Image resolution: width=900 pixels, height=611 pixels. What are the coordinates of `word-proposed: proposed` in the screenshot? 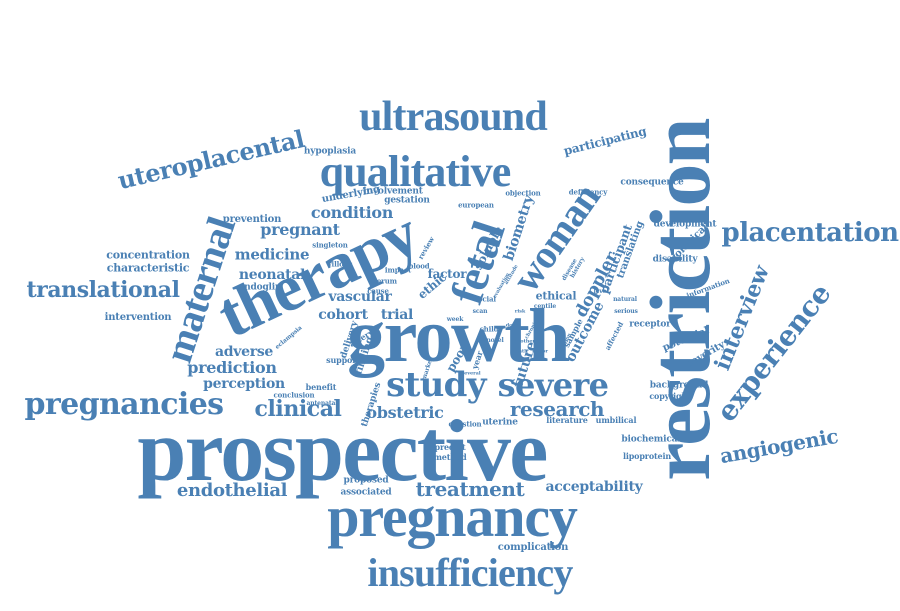 It's located at (366, 480).